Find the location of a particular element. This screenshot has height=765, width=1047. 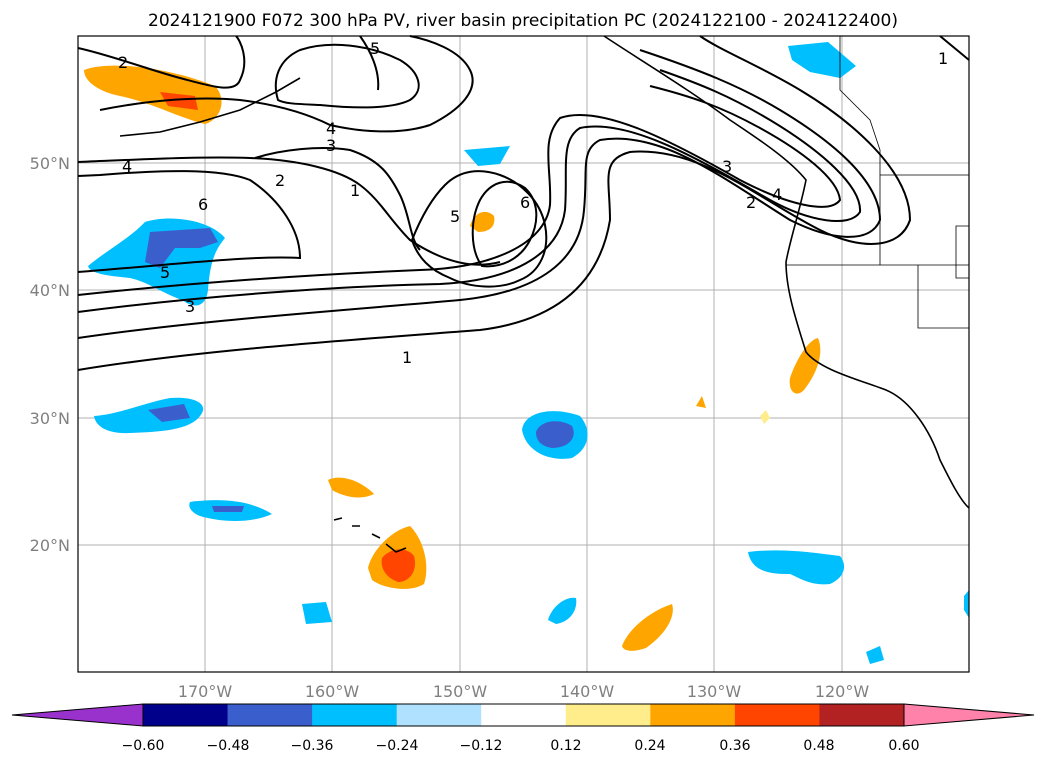

colorbar-tick-label: 0.36 is located at coordinates (734, 746).